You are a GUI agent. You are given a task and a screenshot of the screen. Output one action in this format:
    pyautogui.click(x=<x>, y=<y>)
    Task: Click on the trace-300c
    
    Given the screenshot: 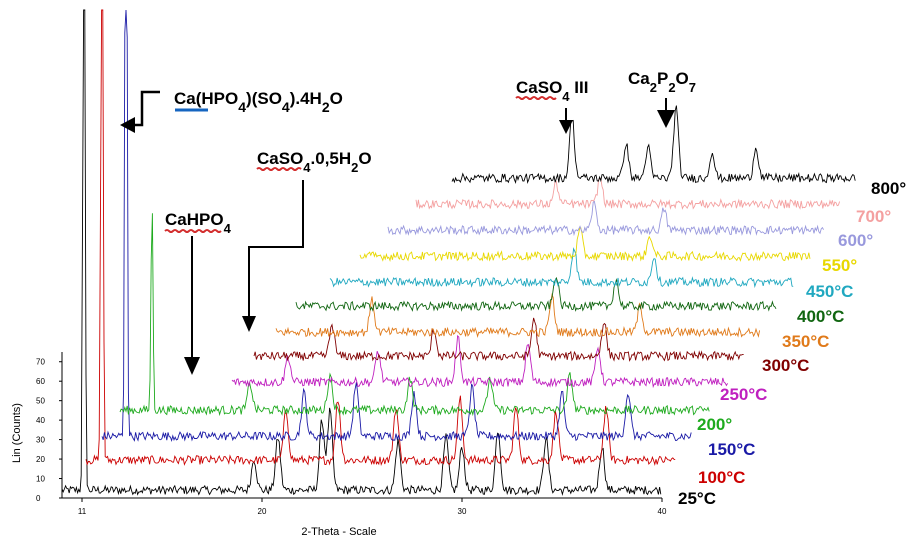 What is the action you would take?
    pyautogui.click(x=498, y=339)
    